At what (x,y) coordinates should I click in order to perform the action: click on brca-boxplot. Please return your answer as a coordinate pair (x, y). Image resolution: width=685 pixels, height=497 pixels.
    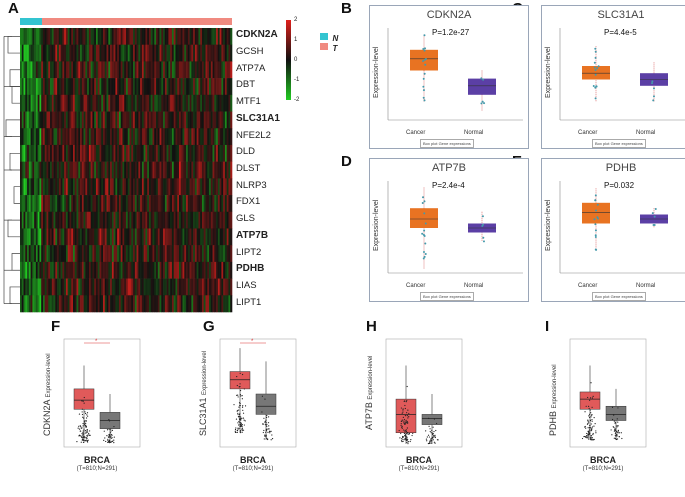
    Looking at the image, I should click on (424, 393).